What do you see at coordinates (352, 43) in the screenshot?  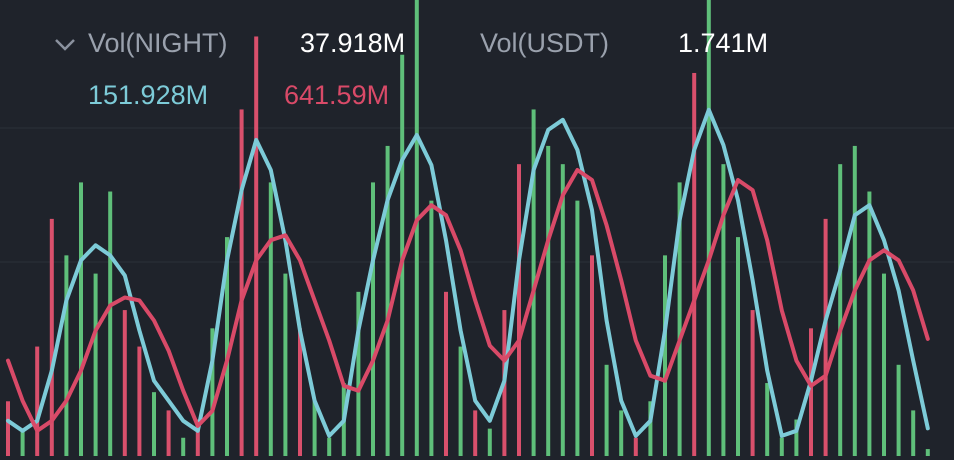 I see `indicator-value: 37.918M` at bounding box center [352, 43].